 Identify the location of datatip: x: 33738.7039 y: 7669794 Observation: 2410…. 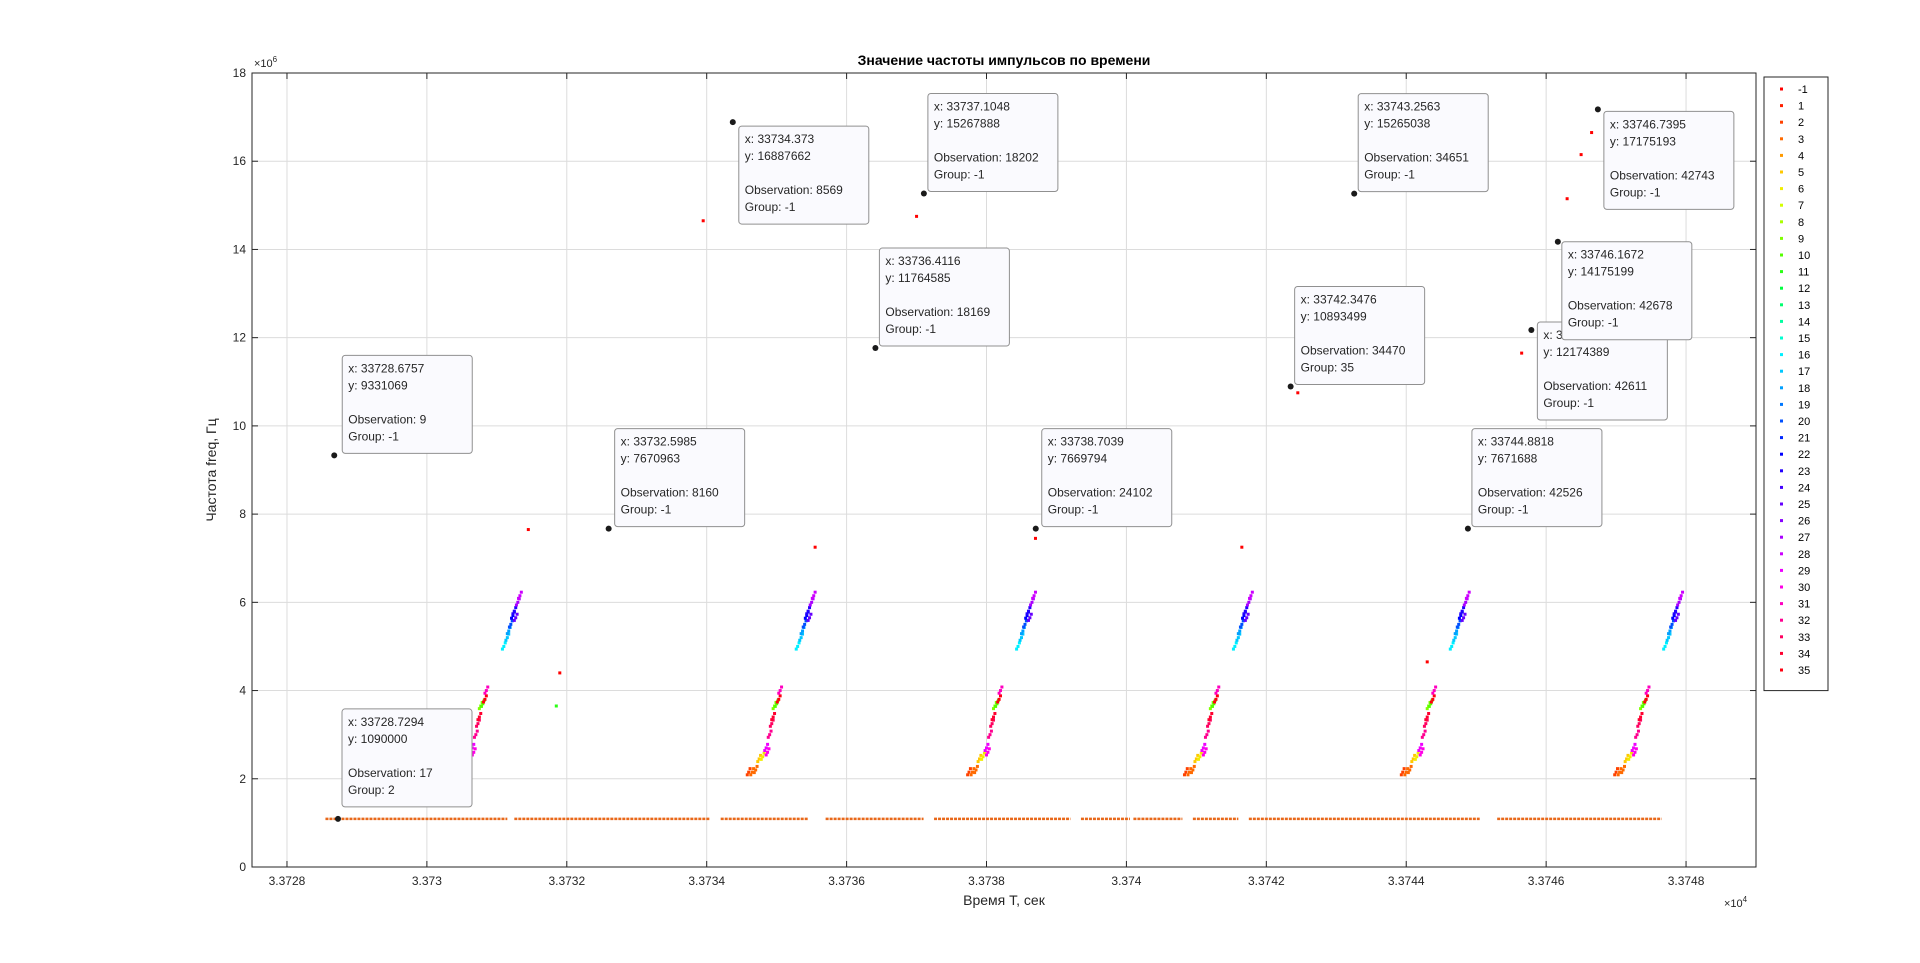
(1102, 480).